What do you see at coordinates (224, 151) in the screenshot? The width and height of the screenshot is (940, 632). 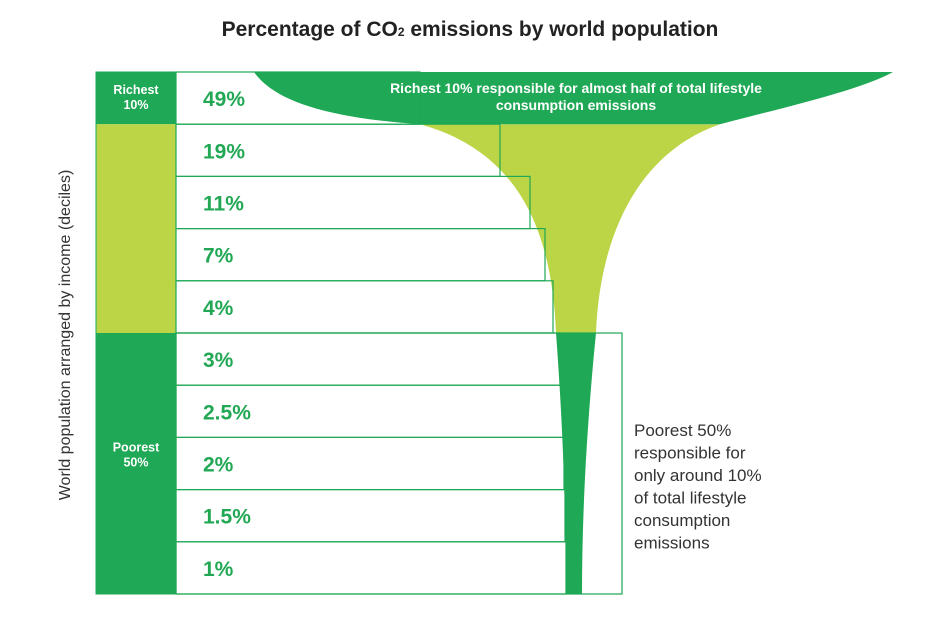 I see `value-label-2: 19%` at bounding box center [224, 151].